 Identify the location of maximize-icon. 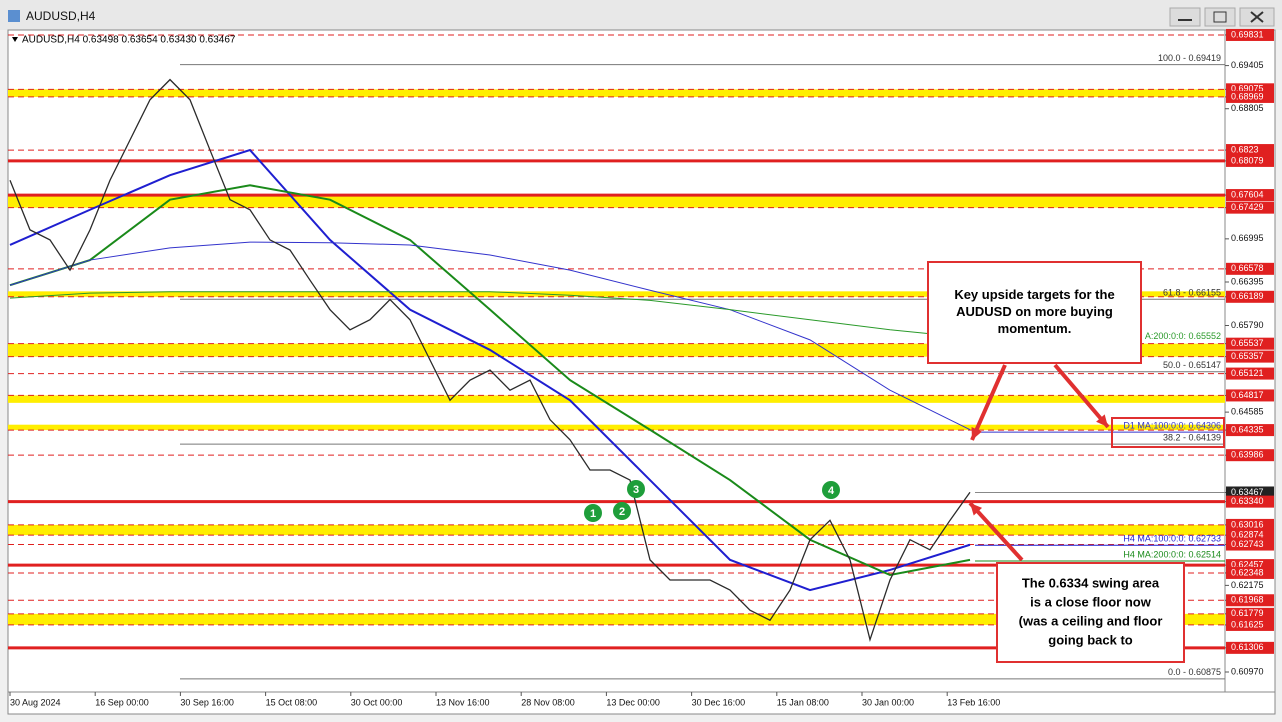
(1220, 17).